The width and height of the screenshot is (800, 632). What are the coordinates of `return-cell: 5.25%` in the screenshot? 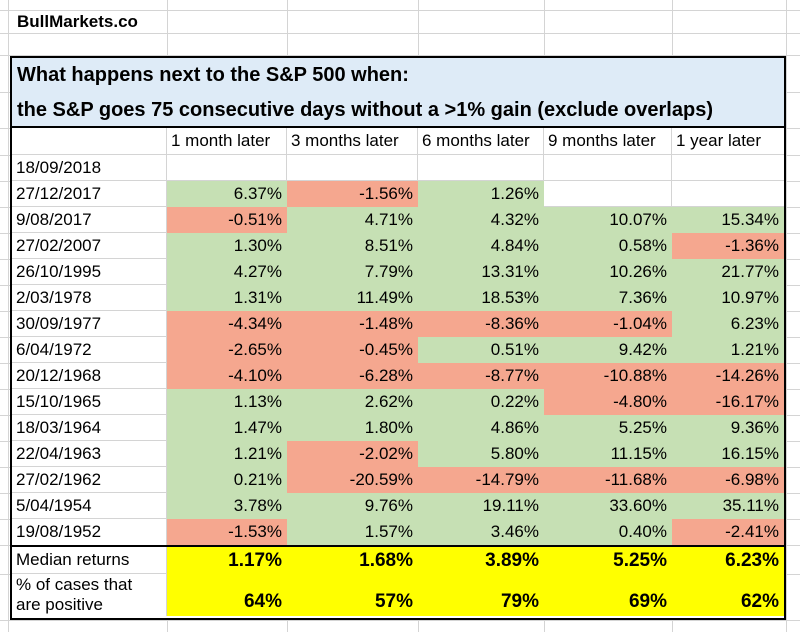 It's located at (608, 428).